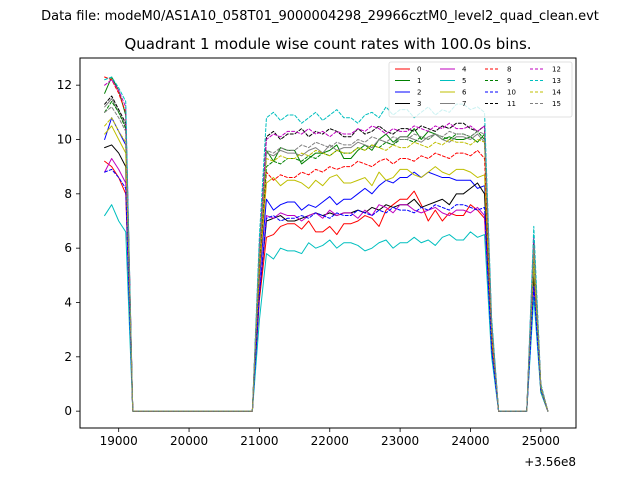 The height and width of the screenshot is (480, 640). What do you see at coordinates (500, 93) in the screenshot?
I see `legend-entry-10: 10` at bounding box center [500, 93].